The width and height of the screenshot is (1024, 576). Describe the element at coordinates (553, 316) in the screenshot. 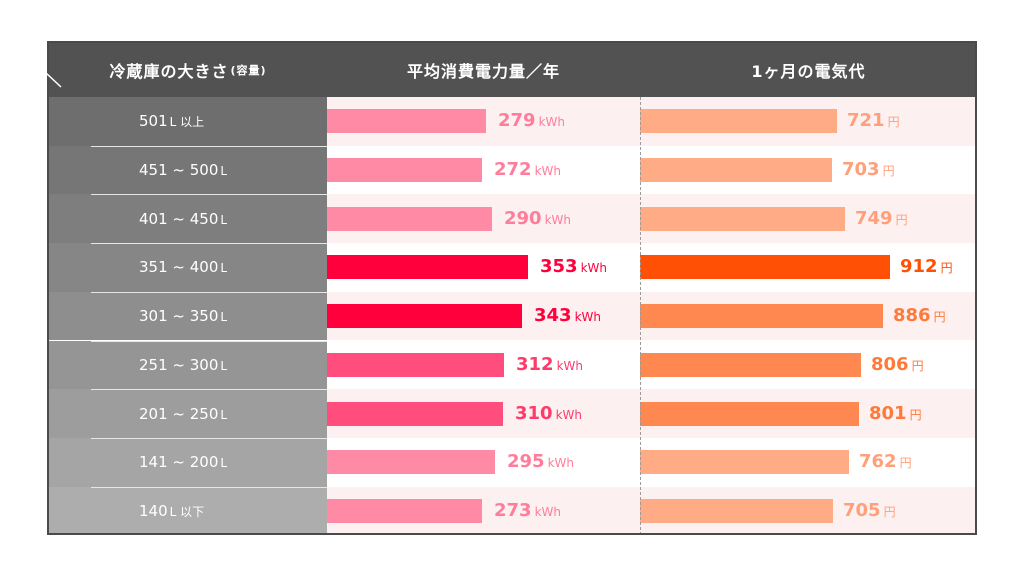

I see `power-value: 343` at that location.